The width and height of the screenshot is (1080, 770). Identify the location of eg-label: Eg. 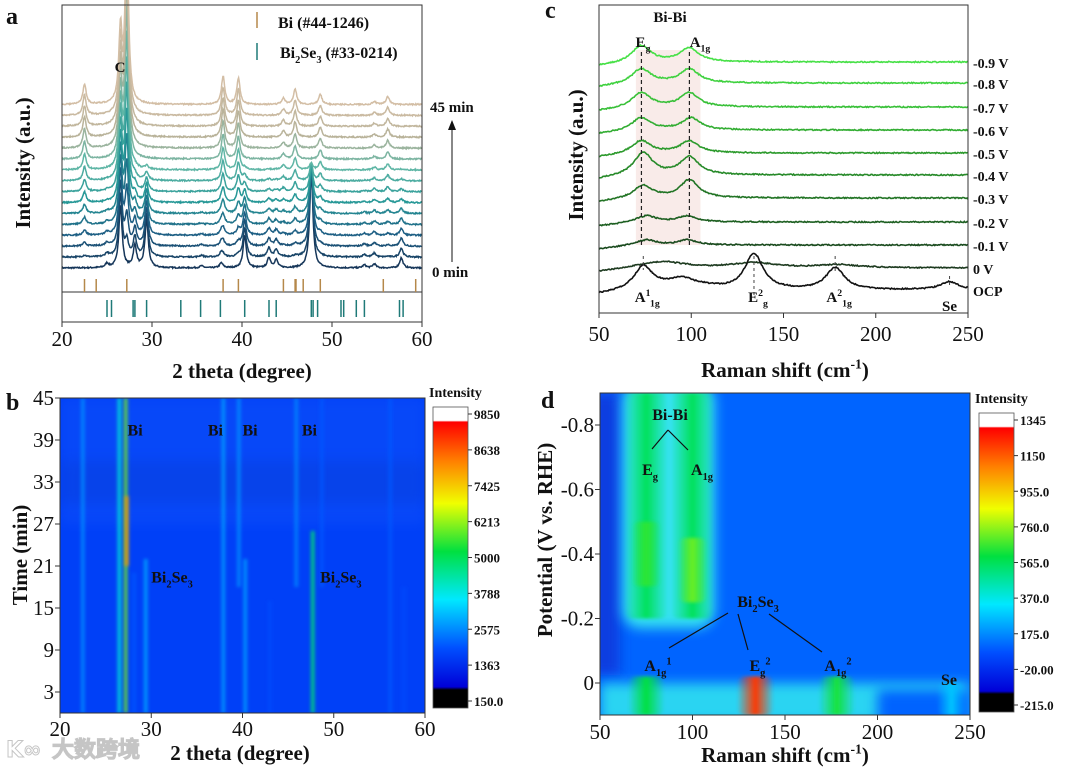
(650, 472).